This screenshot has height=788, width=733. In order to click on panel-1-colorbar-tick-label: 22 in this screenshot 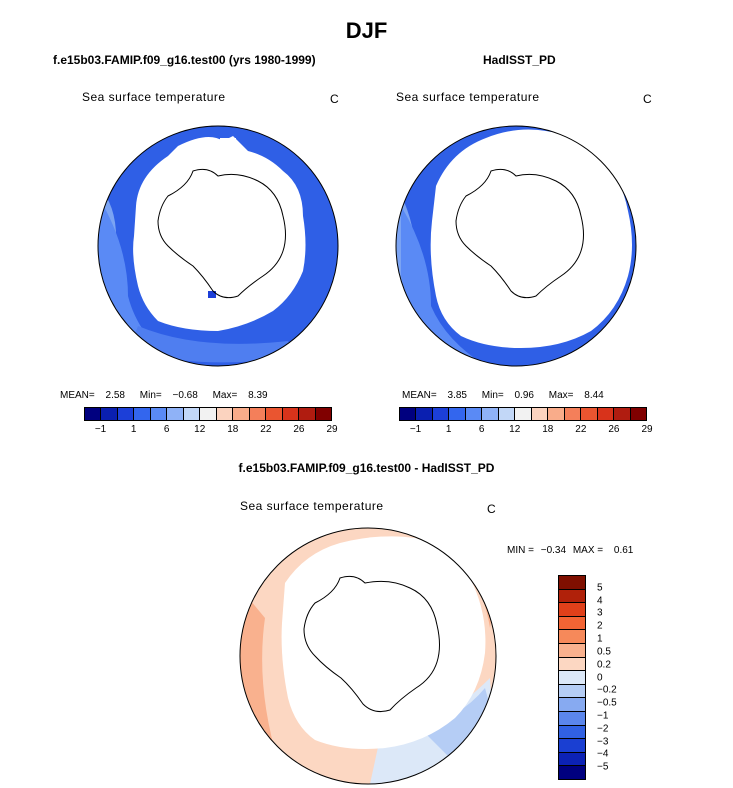, I will do `click(266, 429)`.